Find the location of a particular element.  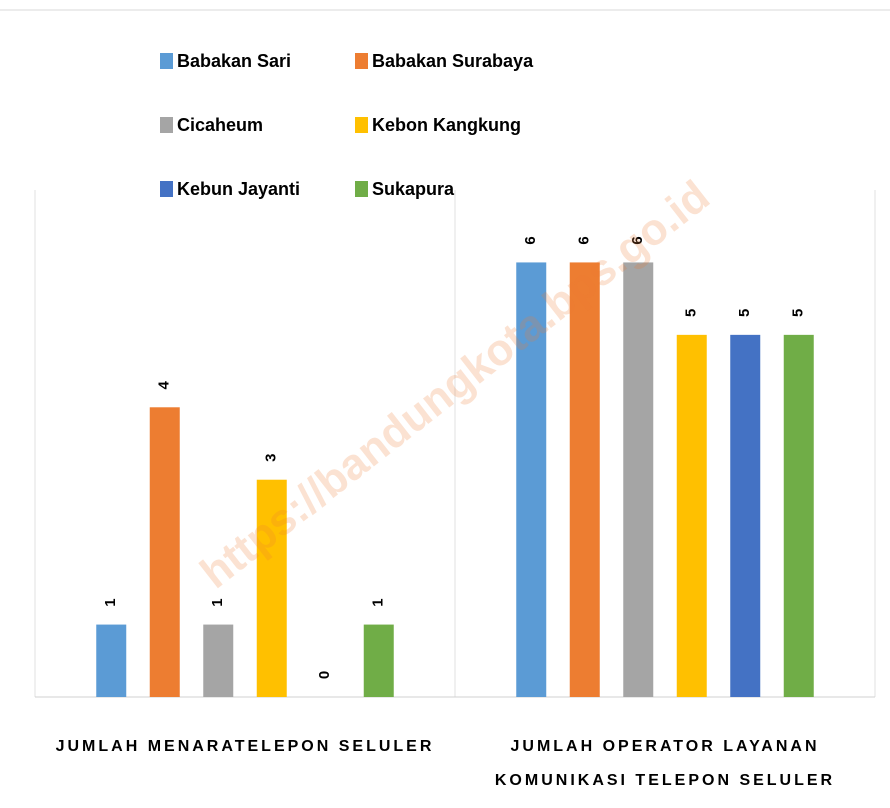

legend-item: Babakan Sari is located at coordinates (257, 61).